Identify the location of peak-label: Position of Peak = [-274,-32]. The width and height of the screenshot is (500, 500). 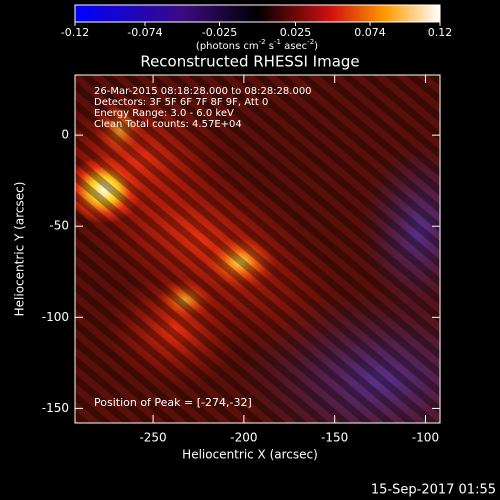
(173, 402).